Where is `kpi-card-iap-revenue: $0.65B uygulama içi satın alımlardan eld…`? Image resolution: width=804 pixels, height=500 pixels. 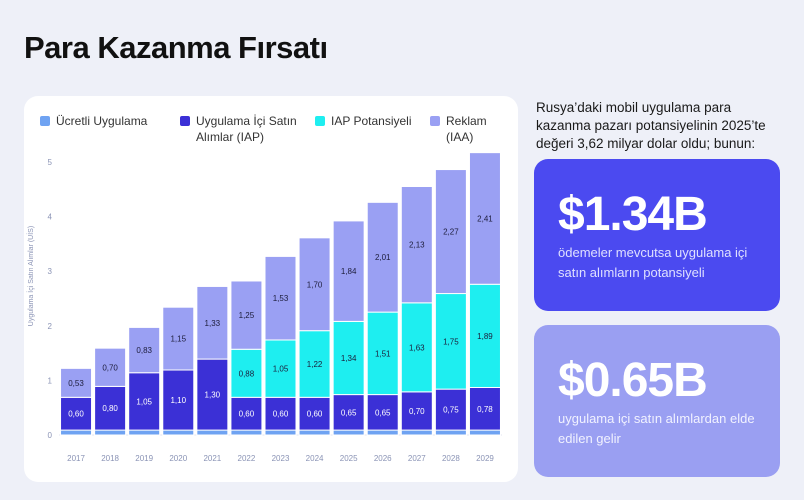
kpi-card-iap-revenue: $0.65B uygulama içi satın alımlardan eld… is located at coordinates (657, 401).